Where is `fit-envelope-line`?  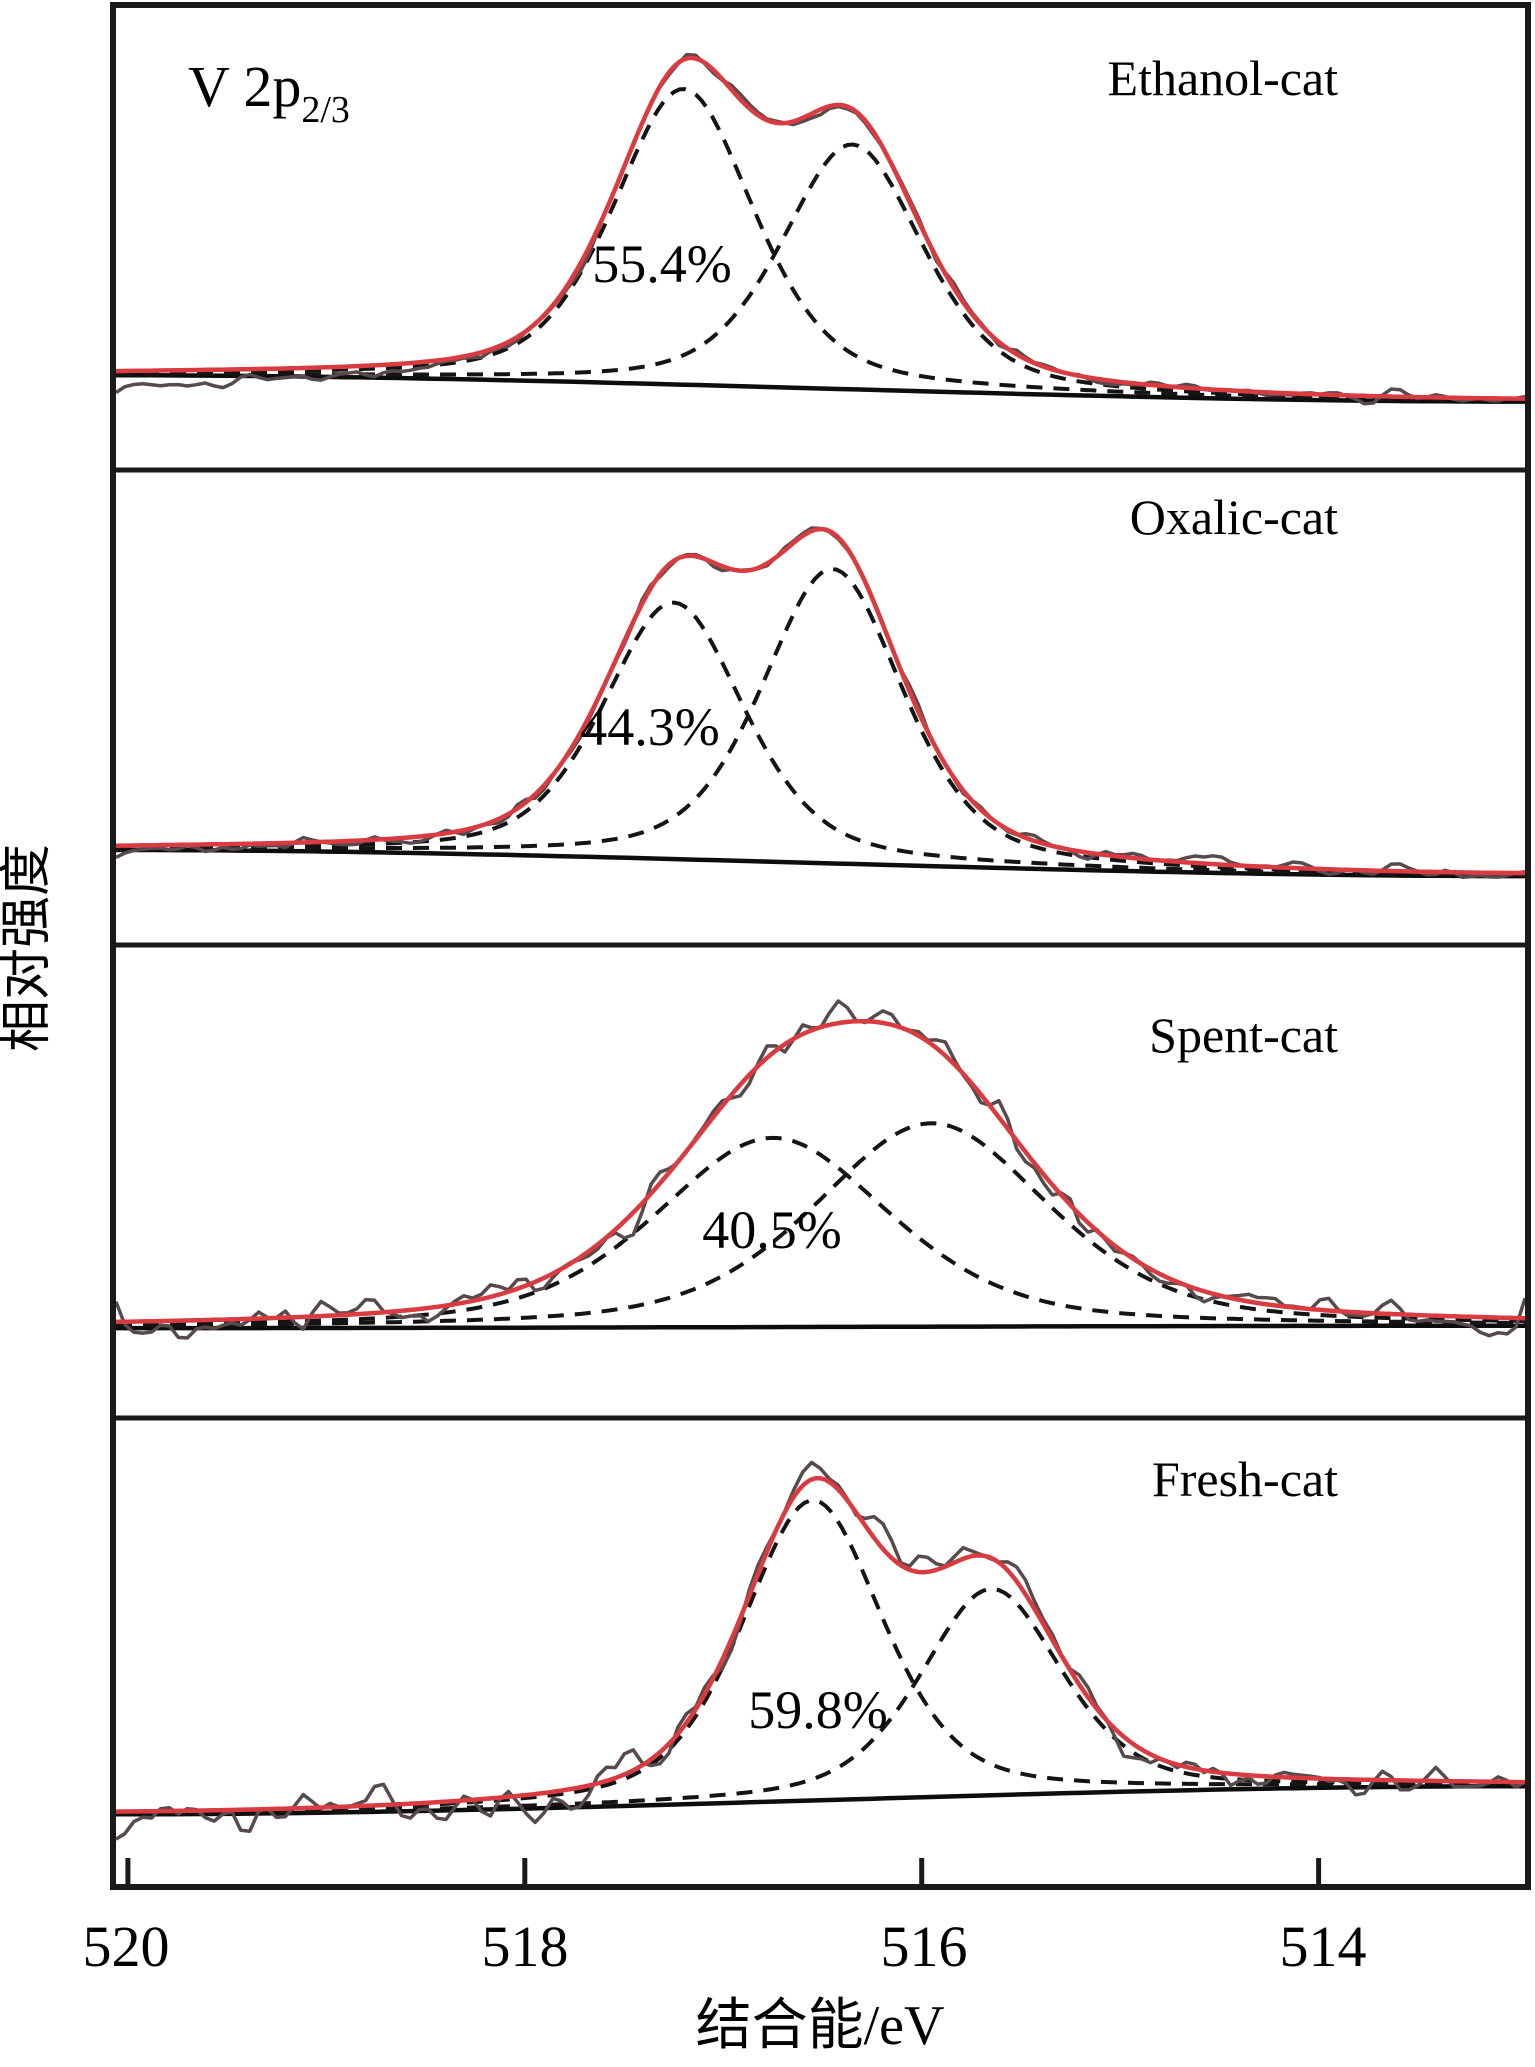 fit-envelope-line is located at coordinates (820, 1171).